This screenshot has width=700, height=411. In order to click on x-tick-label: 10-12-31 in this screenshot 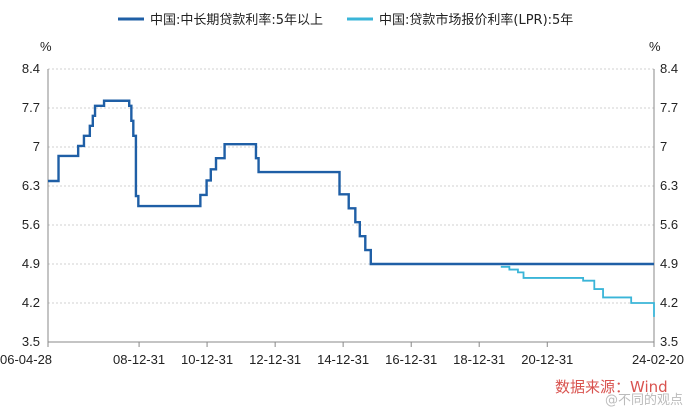, I will do `click(207, 359)`.